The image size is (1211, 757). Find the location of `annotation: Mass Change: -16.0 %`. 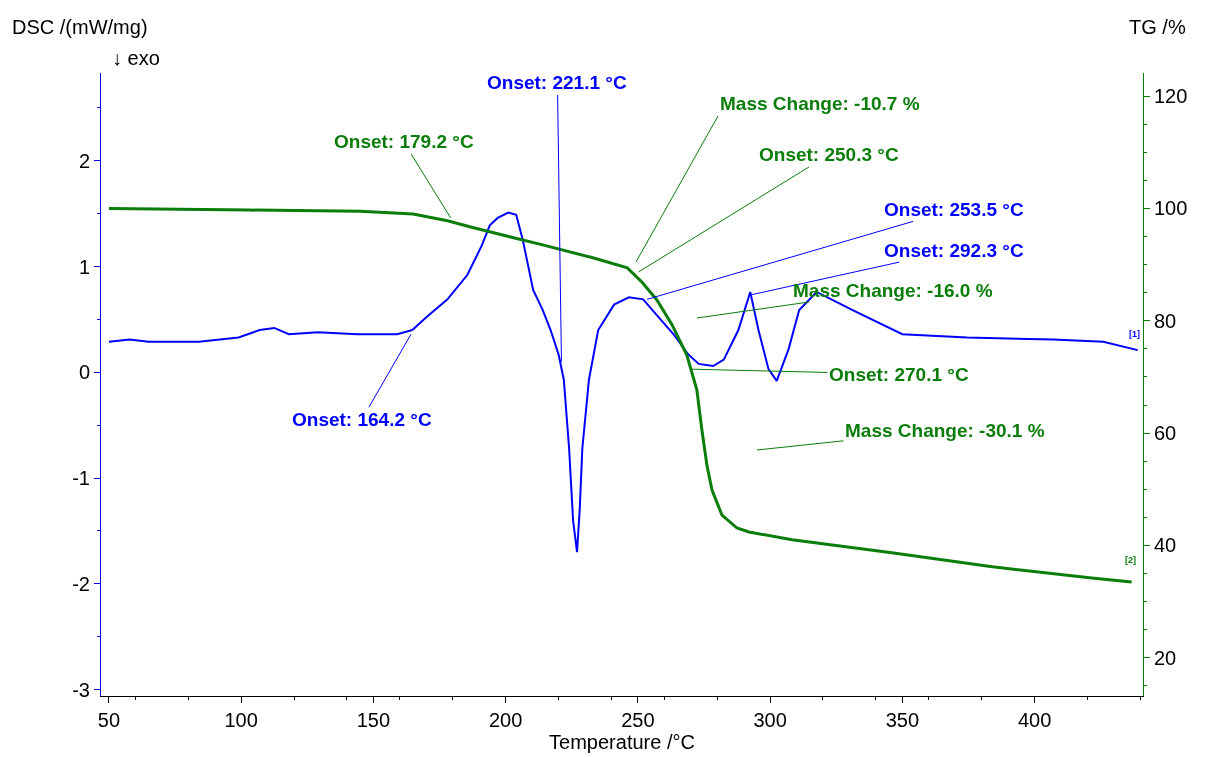

annotation: Mass Change: -16.0 % is located at coordinates (893, 290).